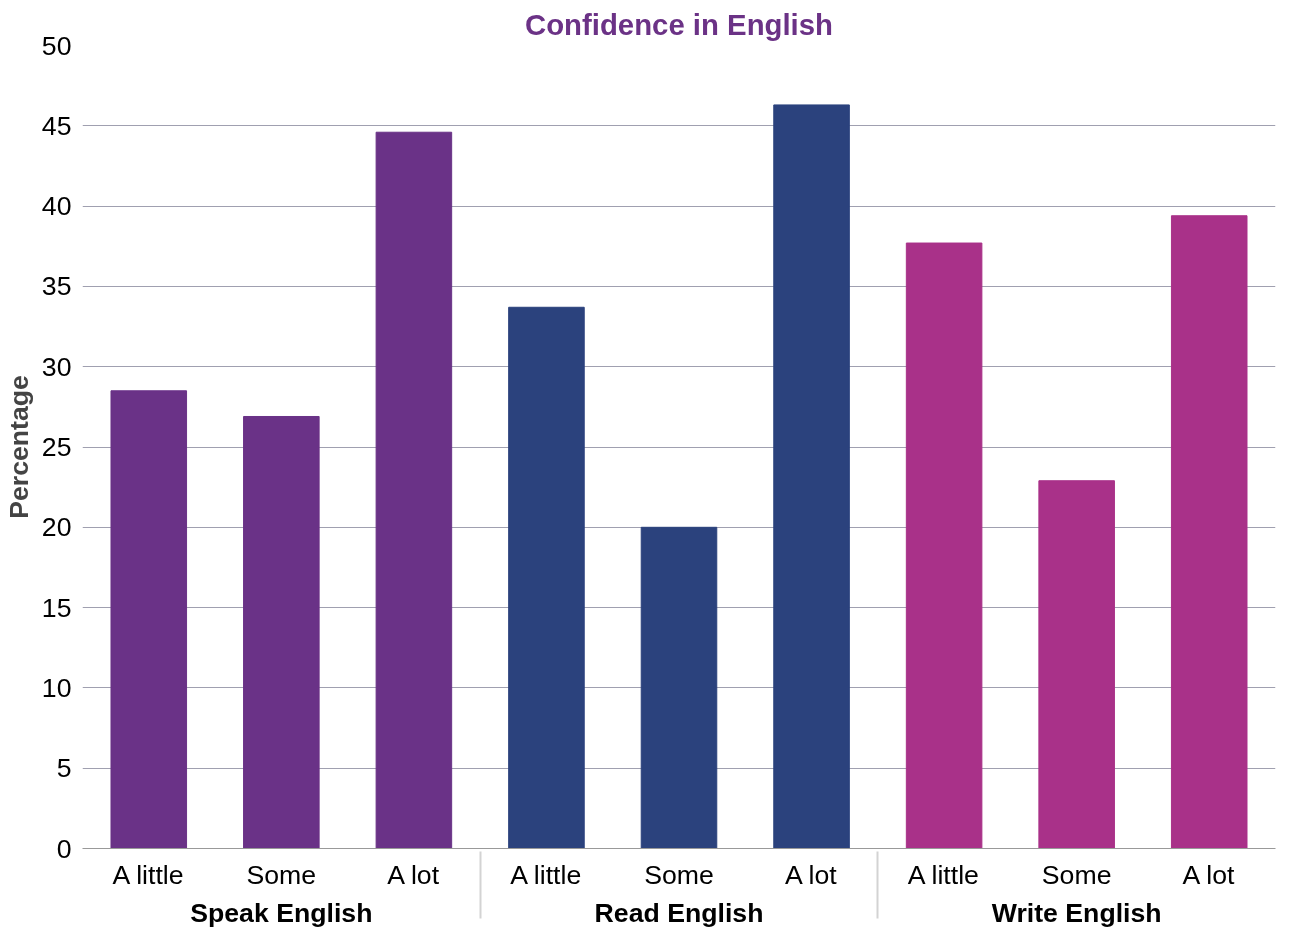 The height and width of the screenshot is (941, 1293). Describe the element at coordinates (56, 527) in the screenshot. I see `y-tick-label: 20` at that location.